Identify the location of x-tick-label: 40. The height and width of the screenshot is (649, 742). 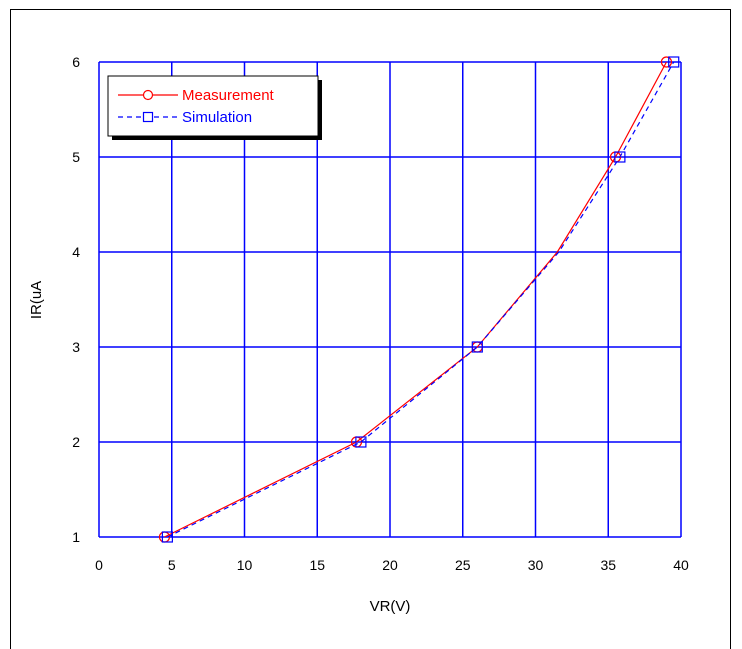
(681, 565).